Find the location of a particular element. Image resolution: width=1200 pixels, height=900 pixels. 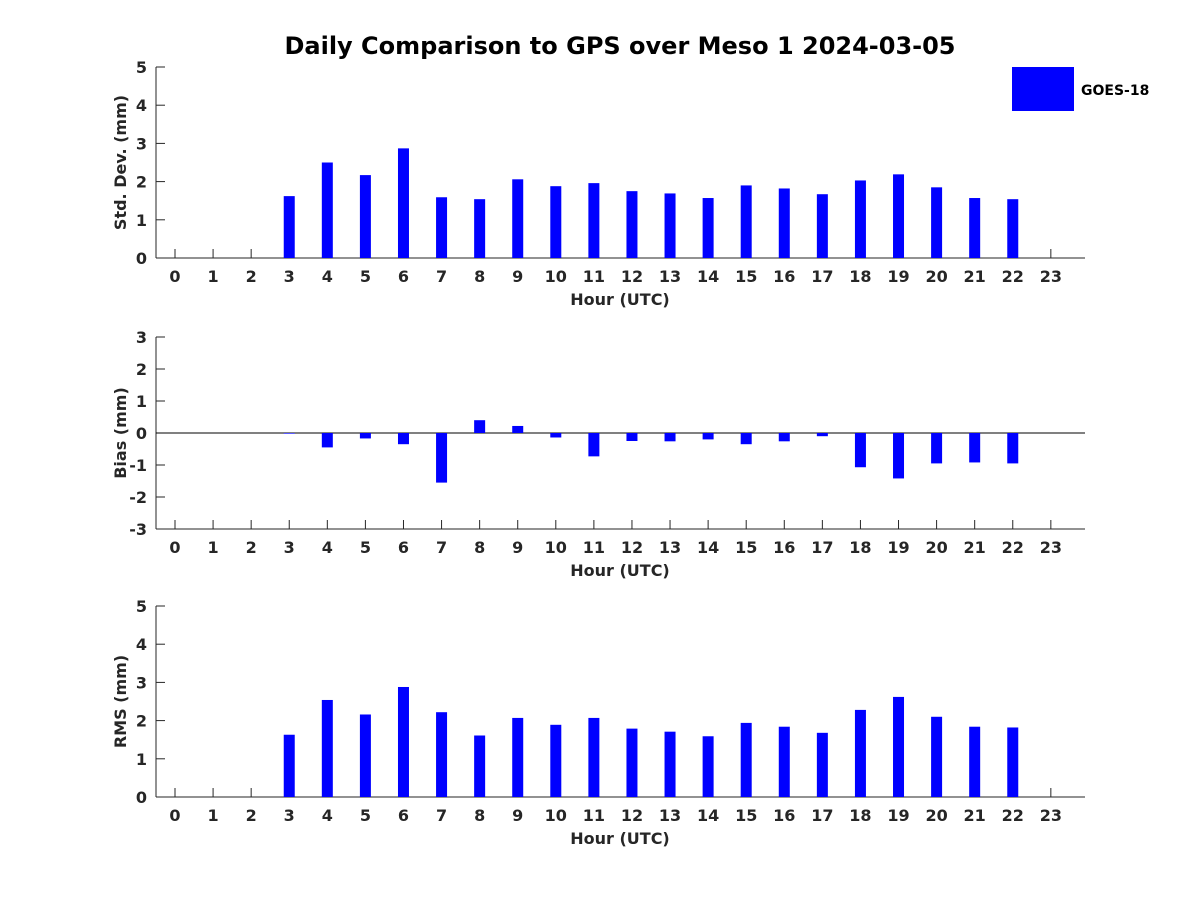

stddev-y-tick-label: 4 is located at coordinates (141, 105).